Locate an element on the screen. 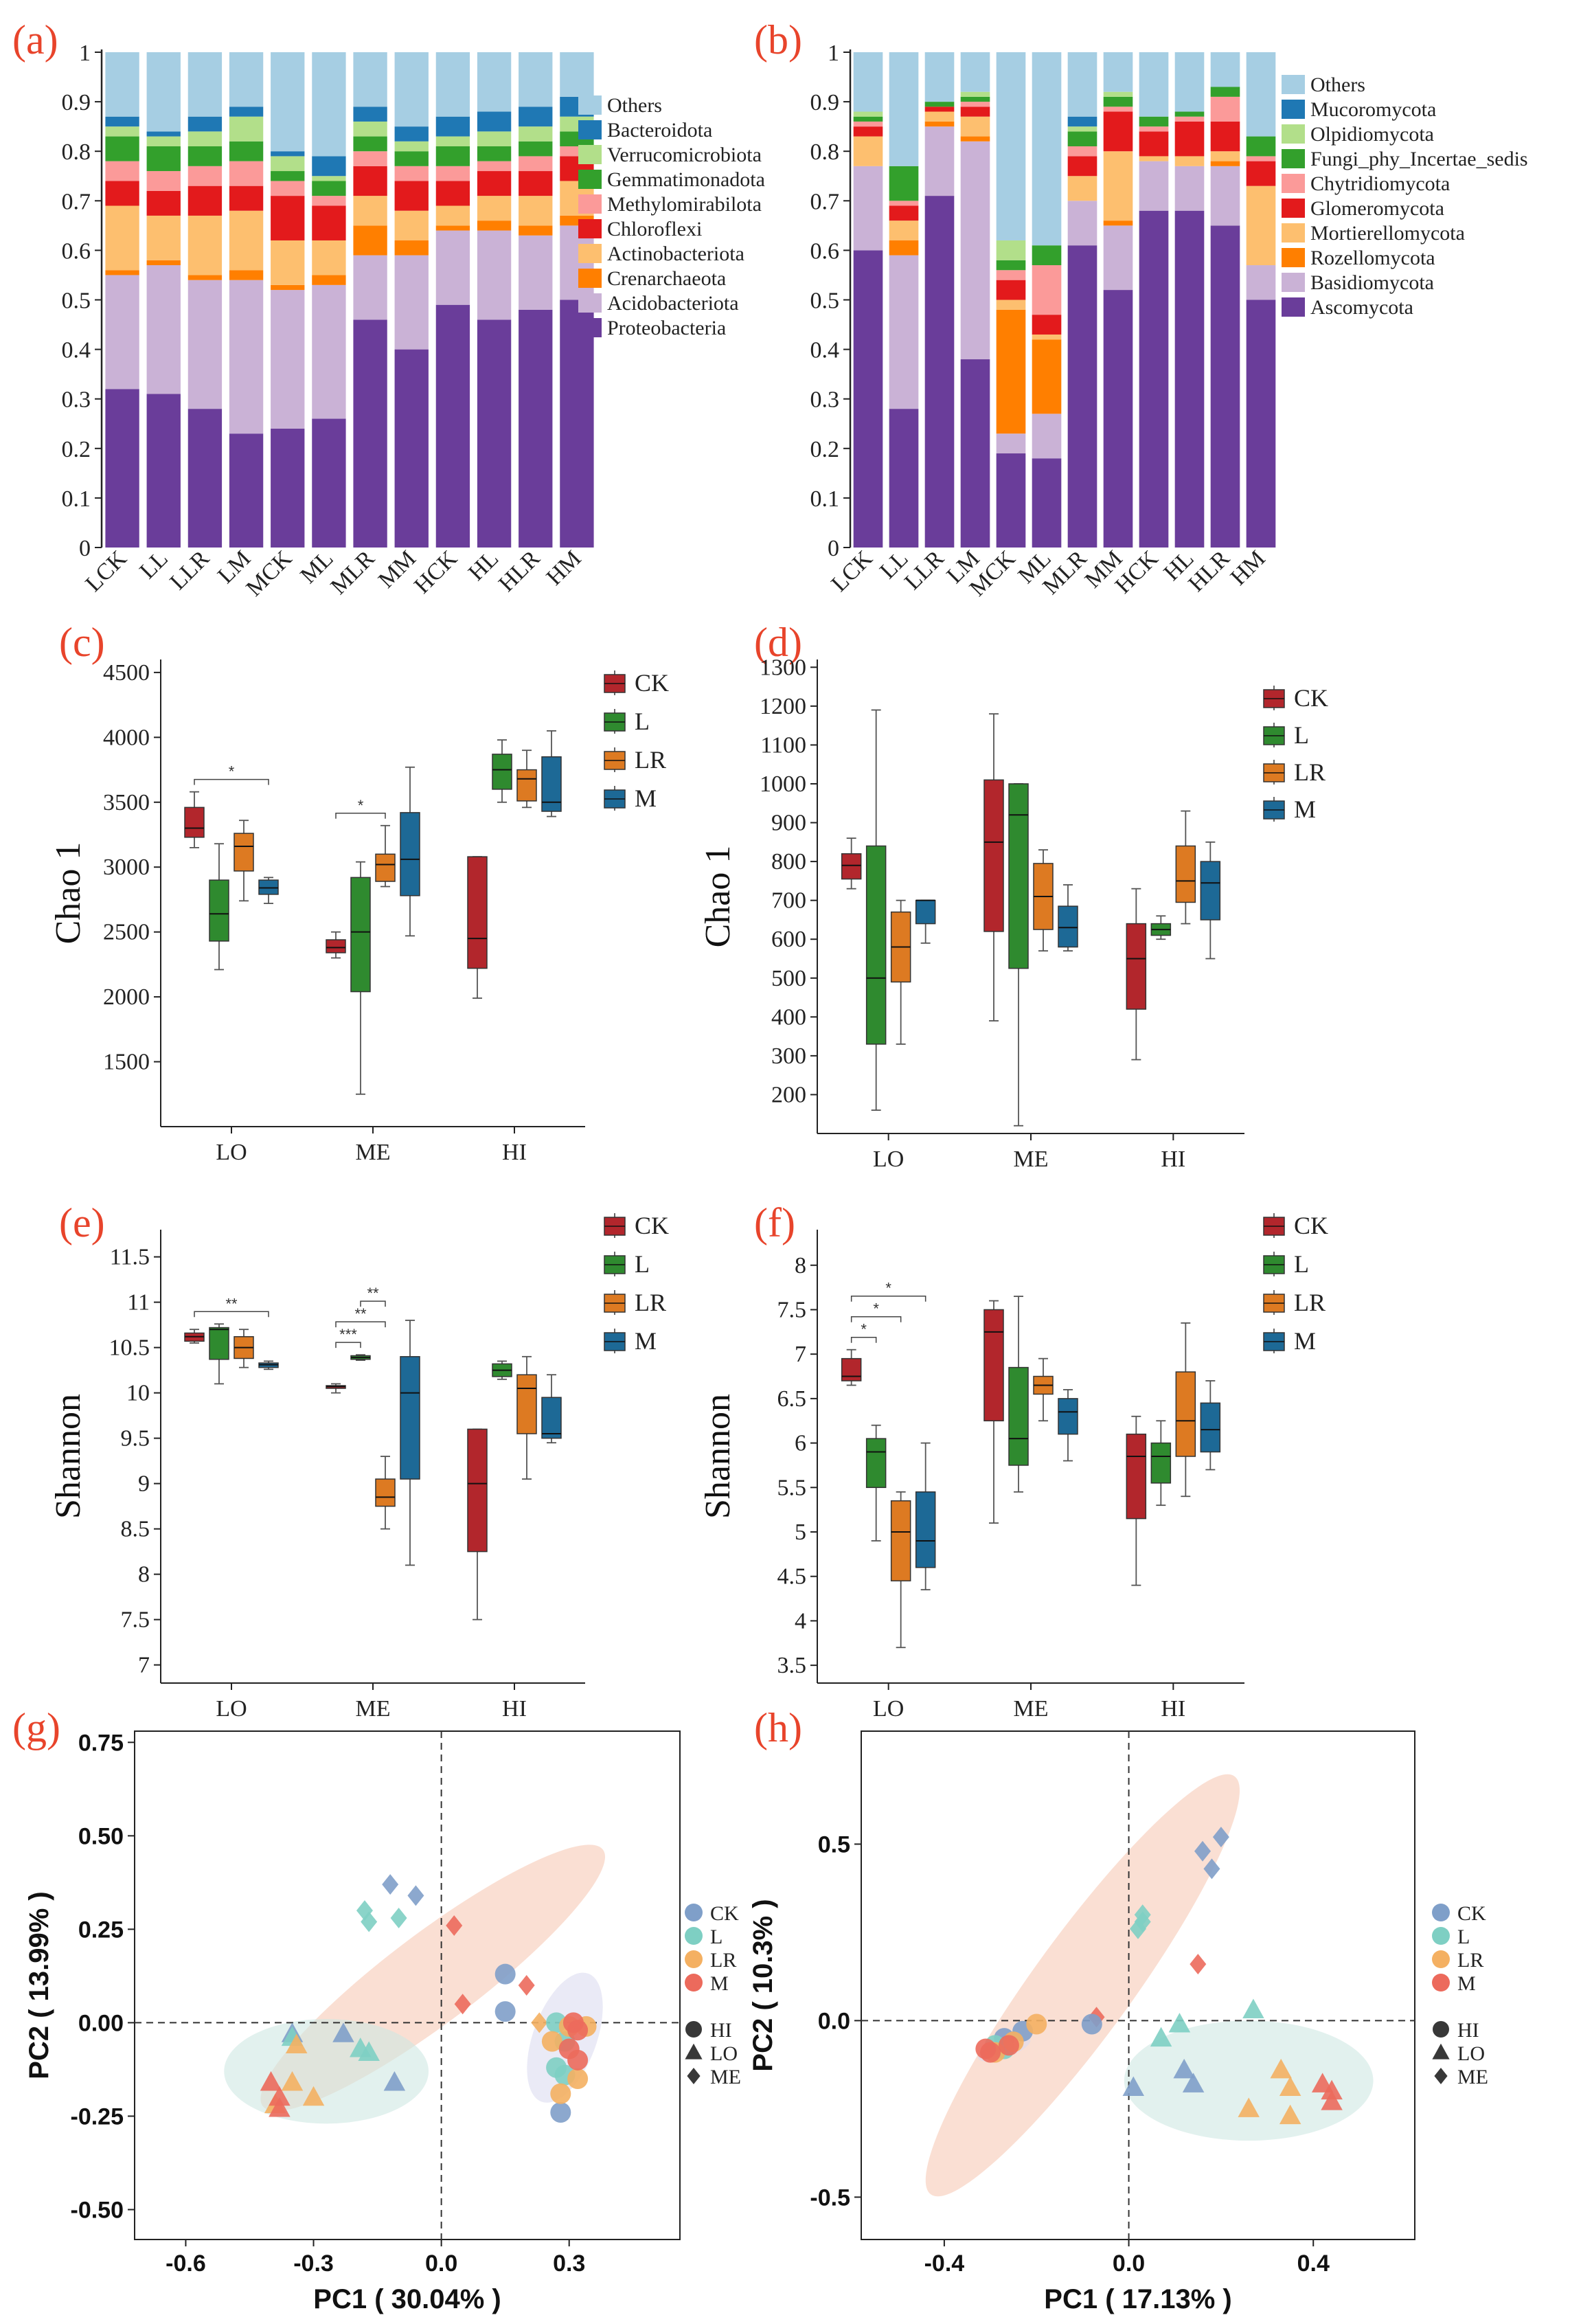 The image size is (1570, 2324). confidence-ellipse is located at coordinates (1249, 2080).